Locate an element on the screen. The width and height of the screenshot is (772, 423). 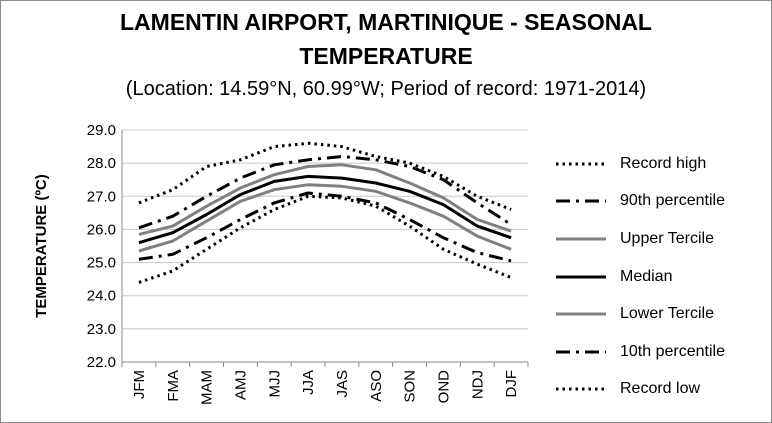
y-tick-label: 26.0 is located at coordinates (101, 229).